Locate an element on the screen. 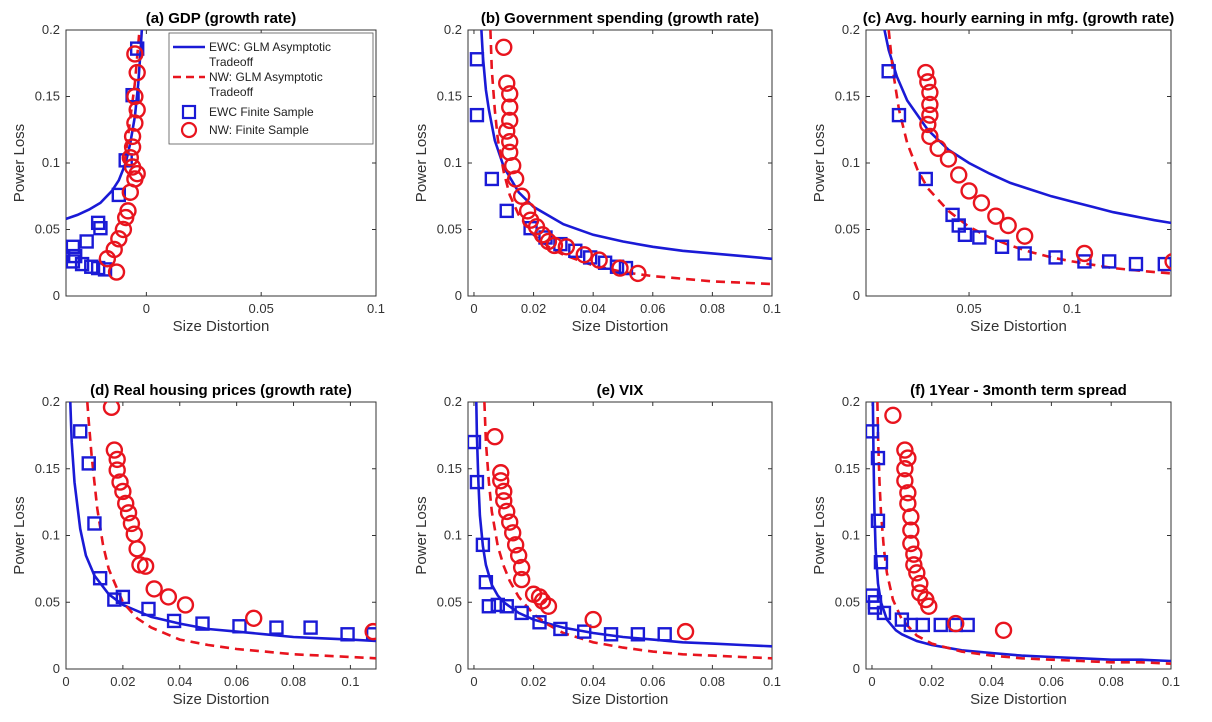 This screenshot has width=1212, height=722. legend-nw-marker is located at coordinates (189, 130).